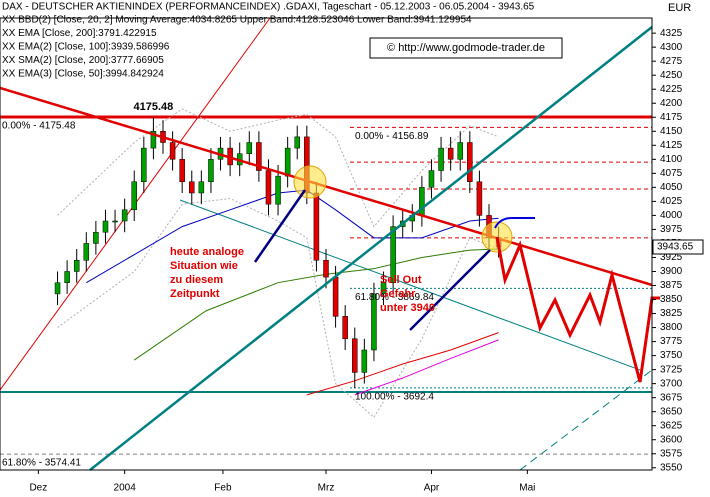 The image size is (710, 497). Describe the element at coordinates (586, 420) in the screenshot. I see `trendline` at that location.